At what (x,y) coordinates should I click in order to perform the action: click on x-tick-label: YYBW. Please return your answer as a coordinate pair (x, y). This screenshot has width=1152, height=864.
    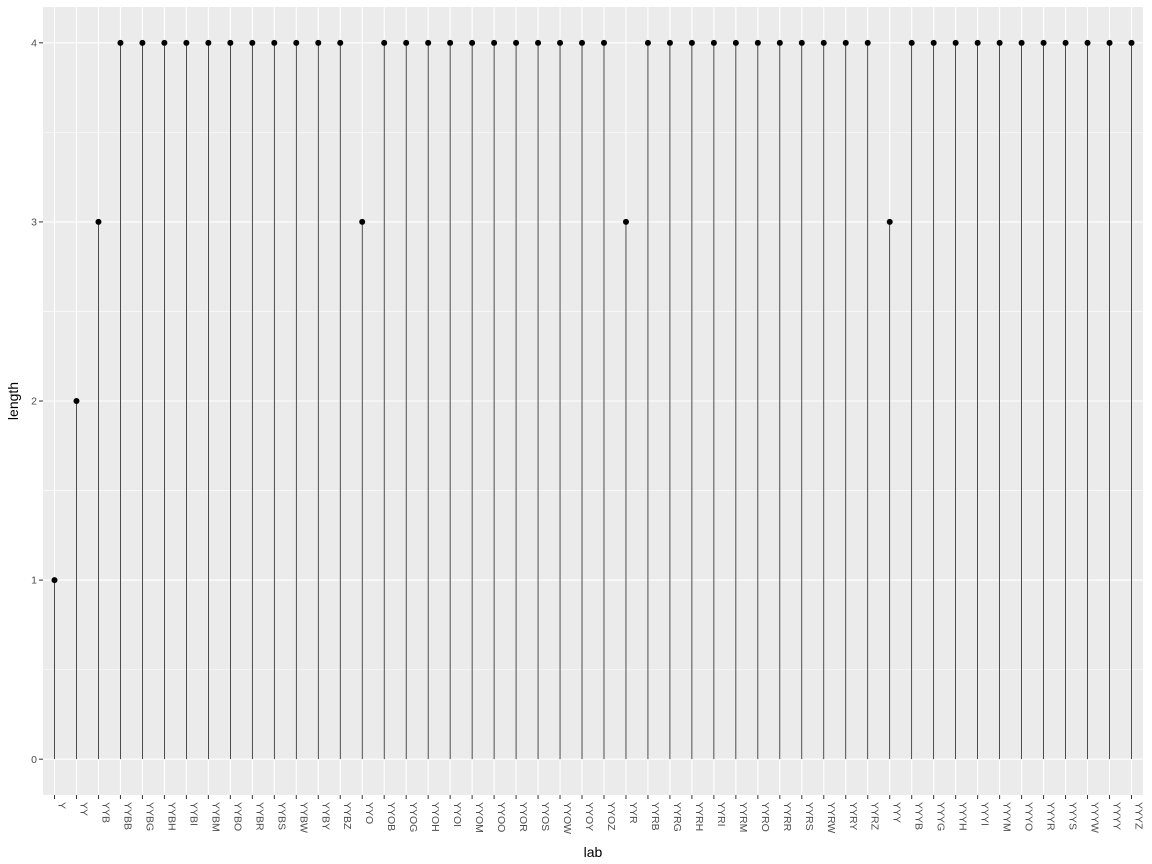
    Looking at the image, I should click on (303, 817).